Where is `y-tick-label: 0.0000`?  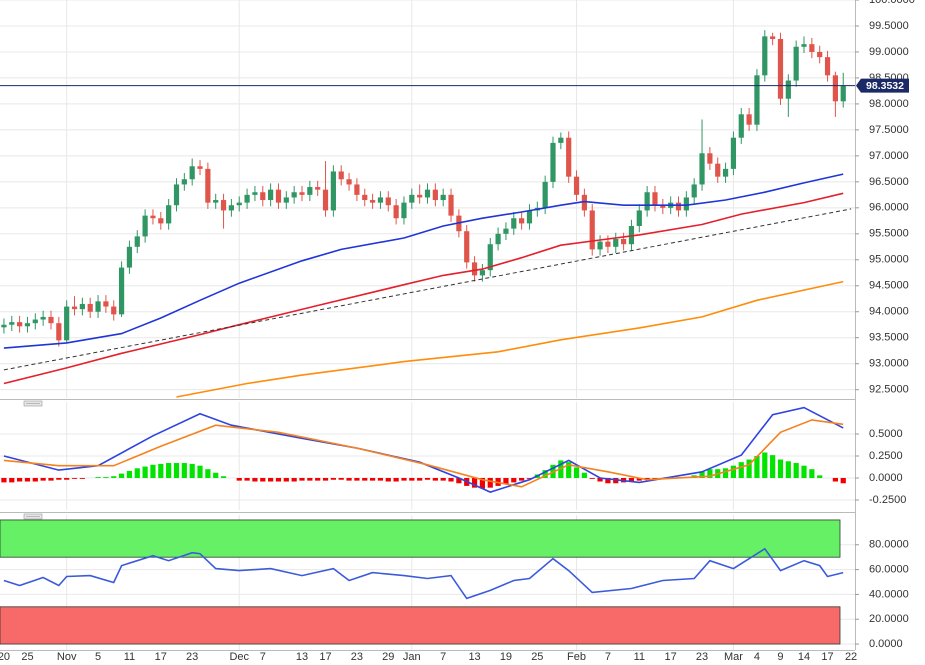
y-tick-label: 0.0000 is located at coordinates (886, 644).